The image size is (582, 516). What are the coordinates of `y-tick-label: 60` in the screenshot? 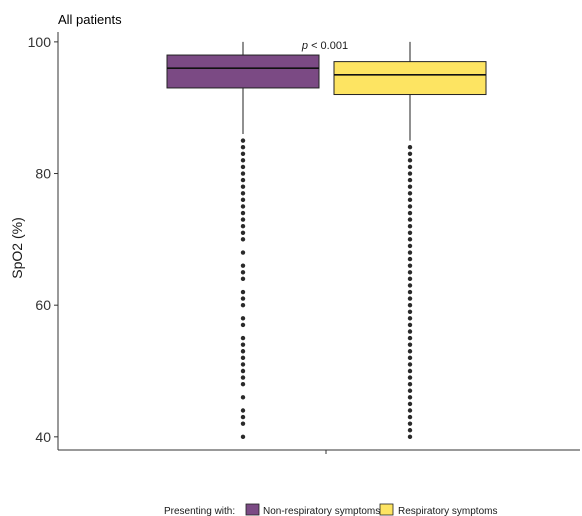 It's located at (43, 305).